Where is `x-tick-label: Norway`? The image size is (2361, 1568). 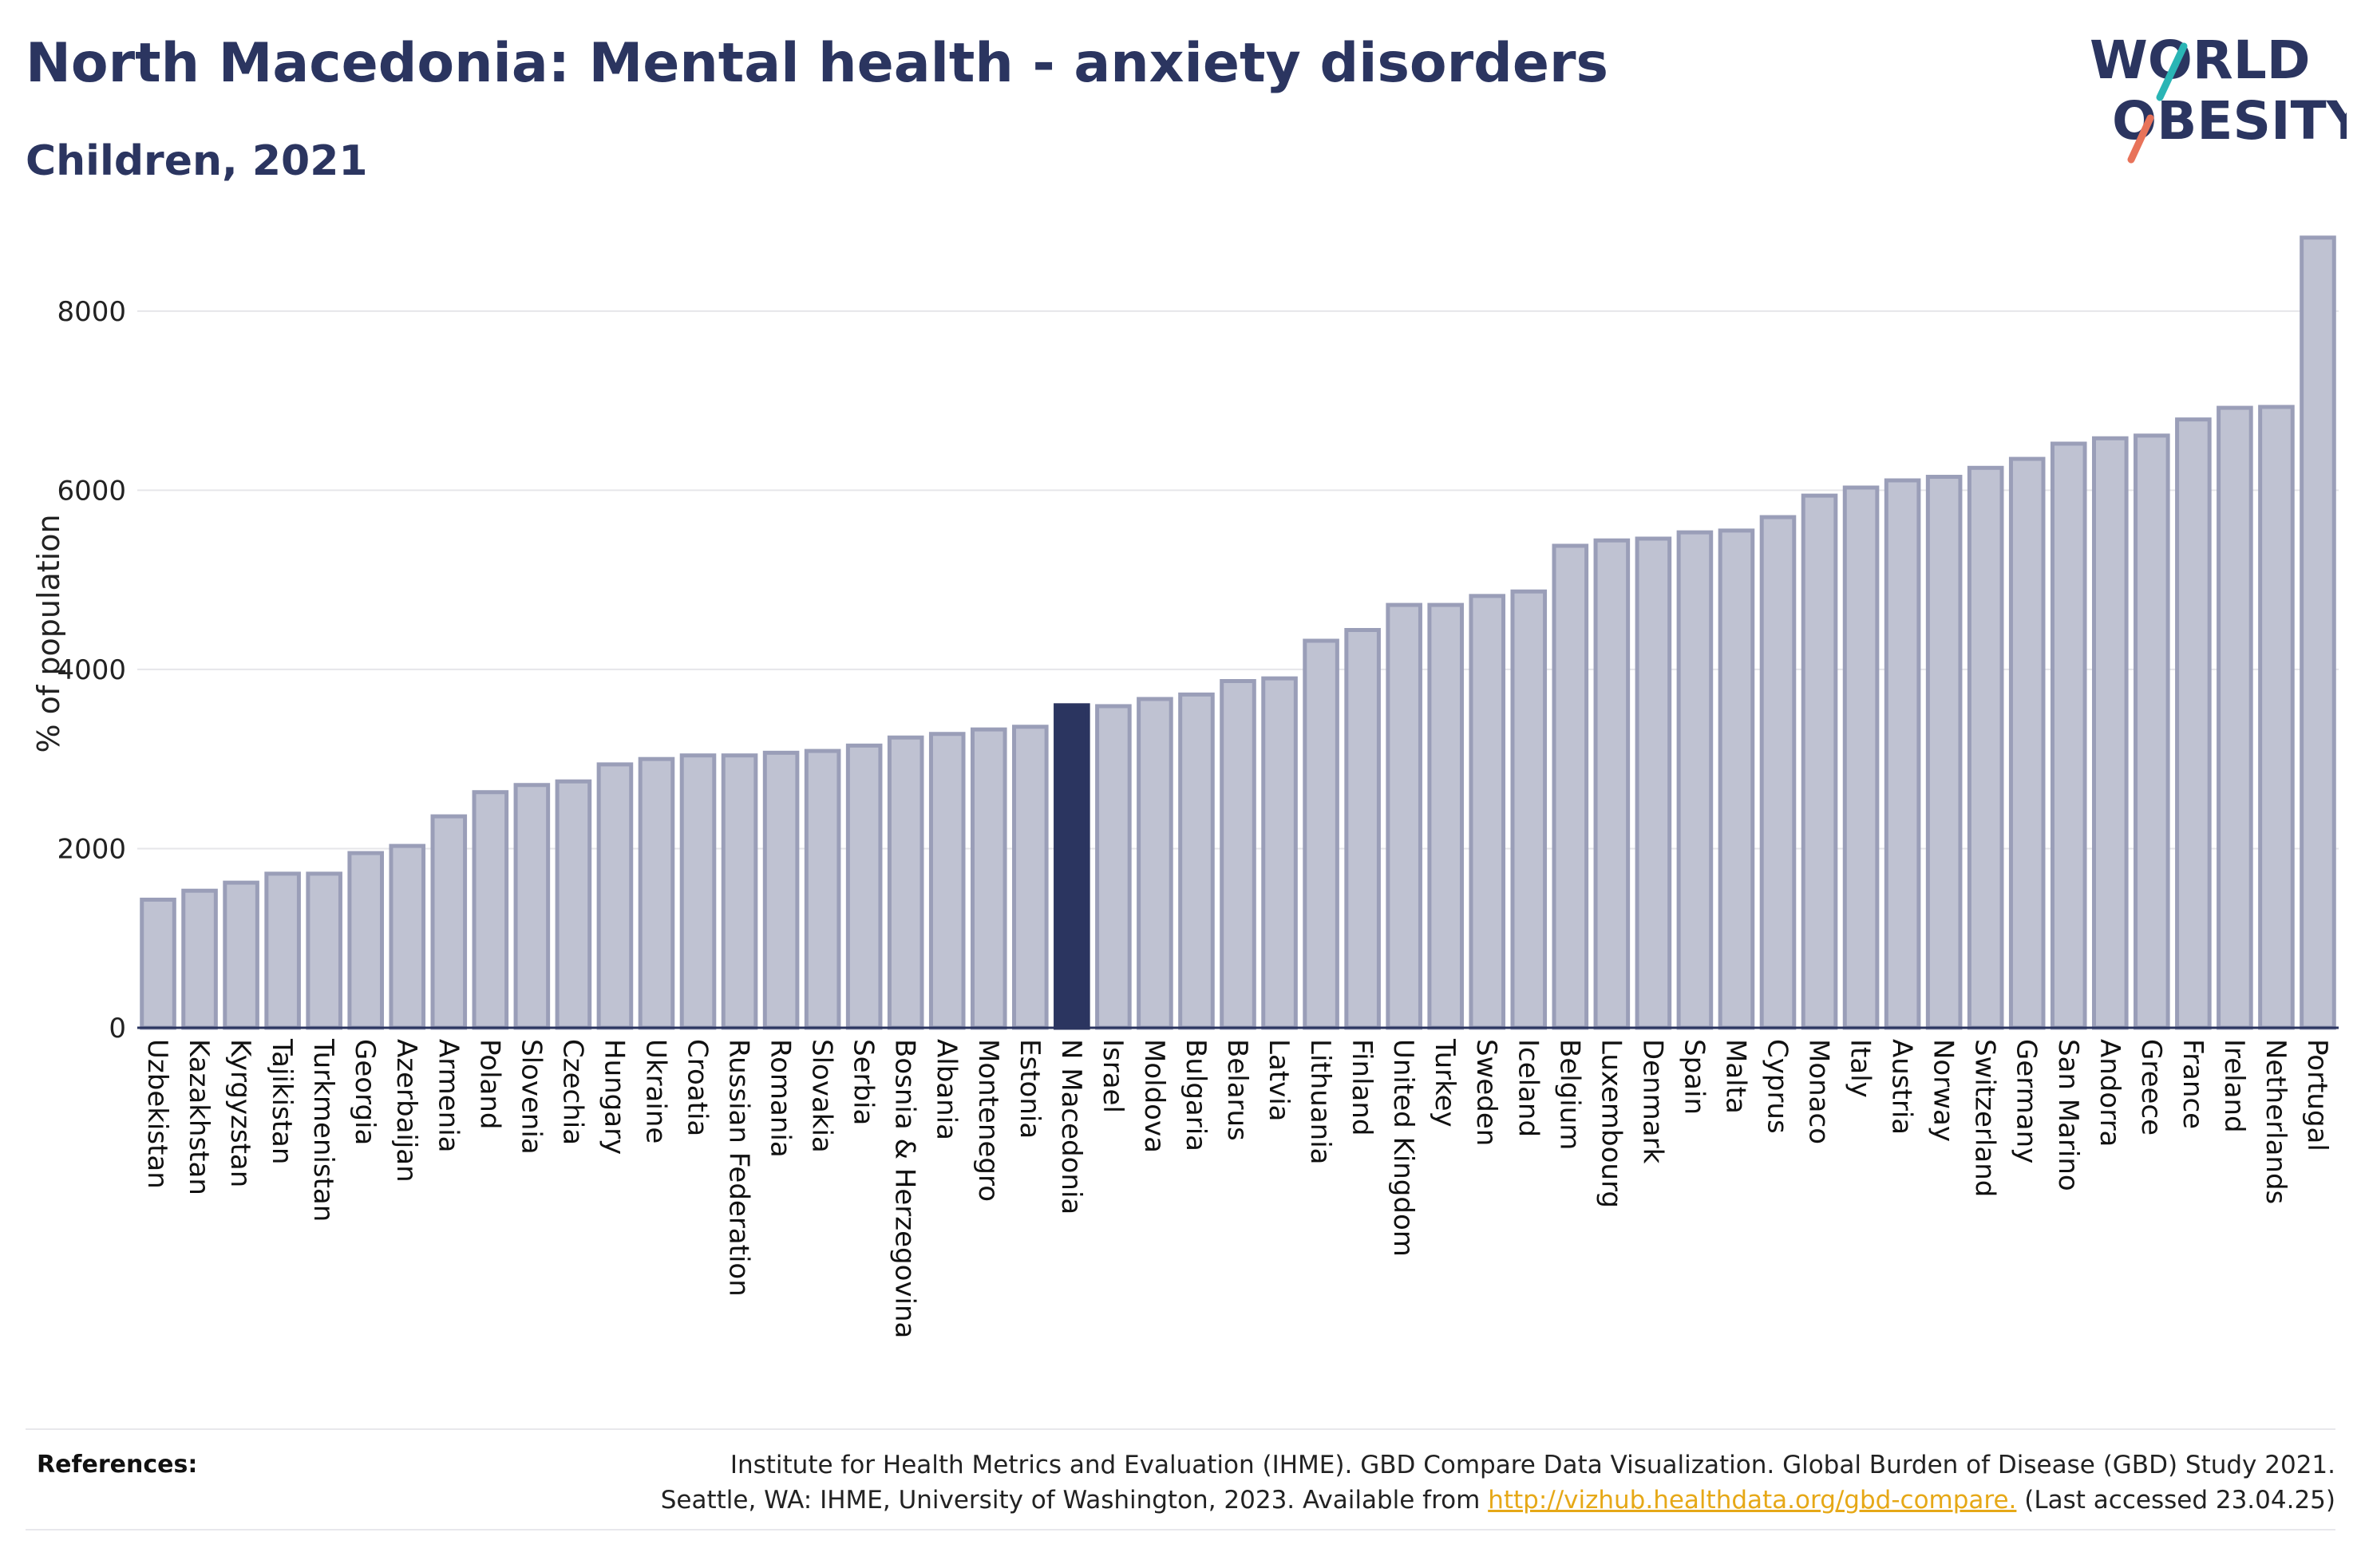
x-tick-label: Norway is located at coordinates (1944, 1090).